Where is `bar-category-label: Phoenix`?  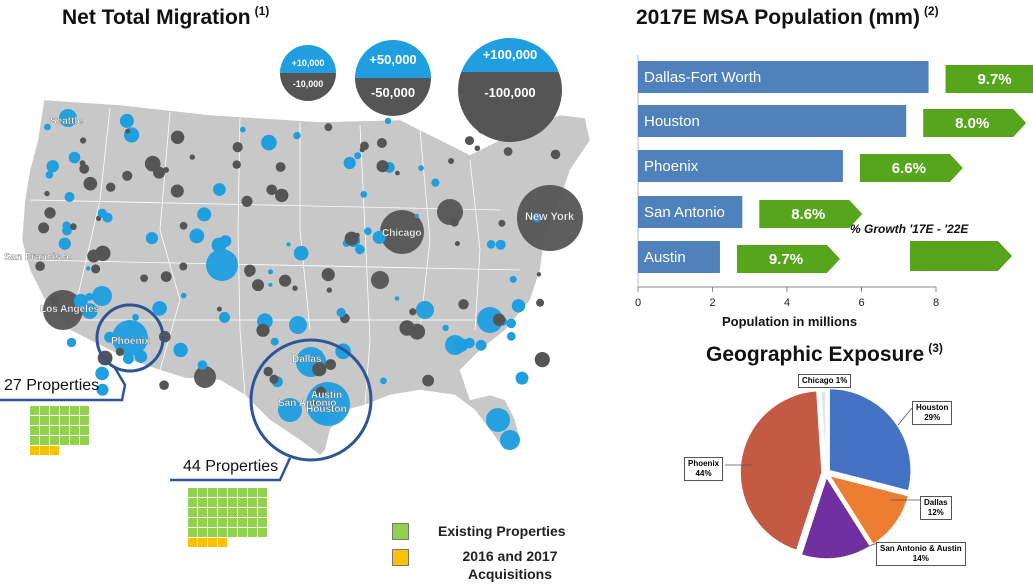 bar-category-label: Phoenix is located at coordinates (671, 166).